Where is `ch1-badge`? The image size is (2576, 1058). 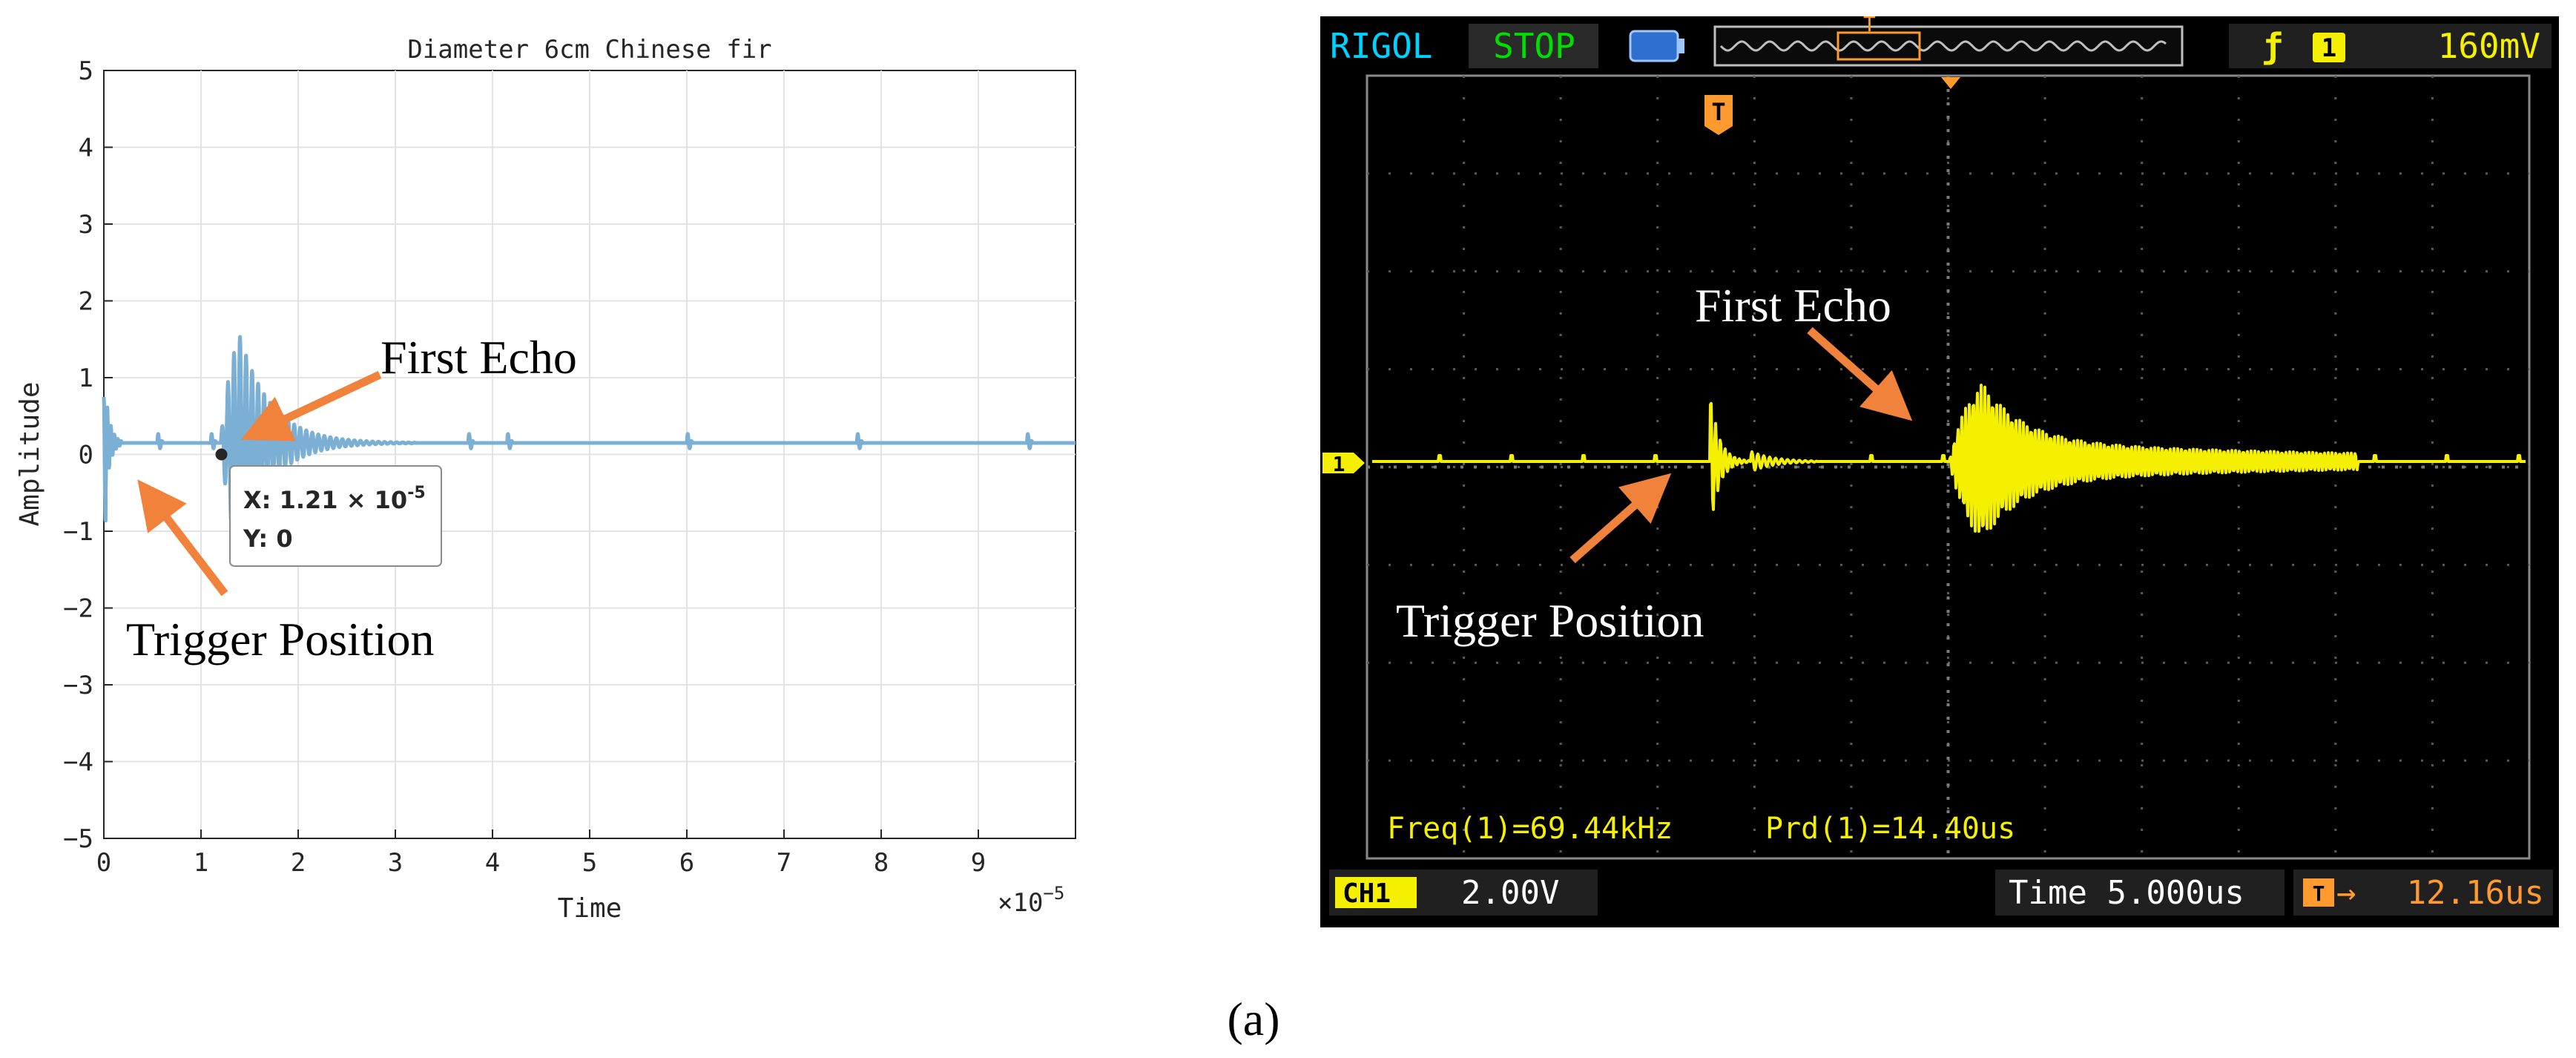
ch1-badge is located at coordinates (1376, 893).